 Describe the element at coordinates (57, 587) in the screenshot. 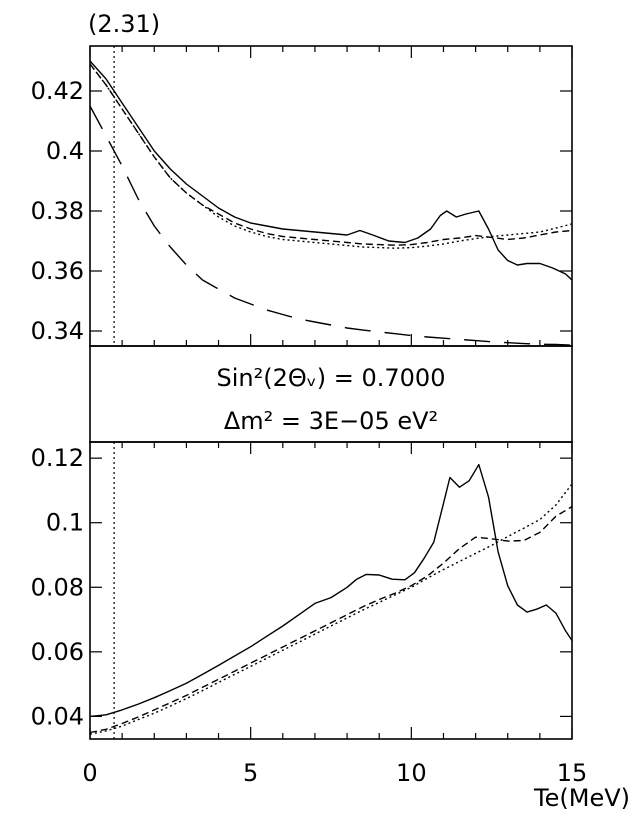

I see `bottom-ytick-label: 0.08` at that location.